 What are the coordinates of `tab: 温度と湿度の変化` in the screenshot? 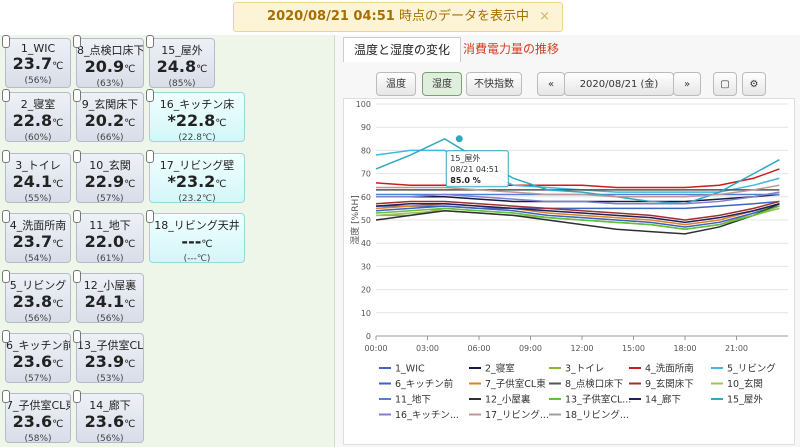 It's located at (402, 49).